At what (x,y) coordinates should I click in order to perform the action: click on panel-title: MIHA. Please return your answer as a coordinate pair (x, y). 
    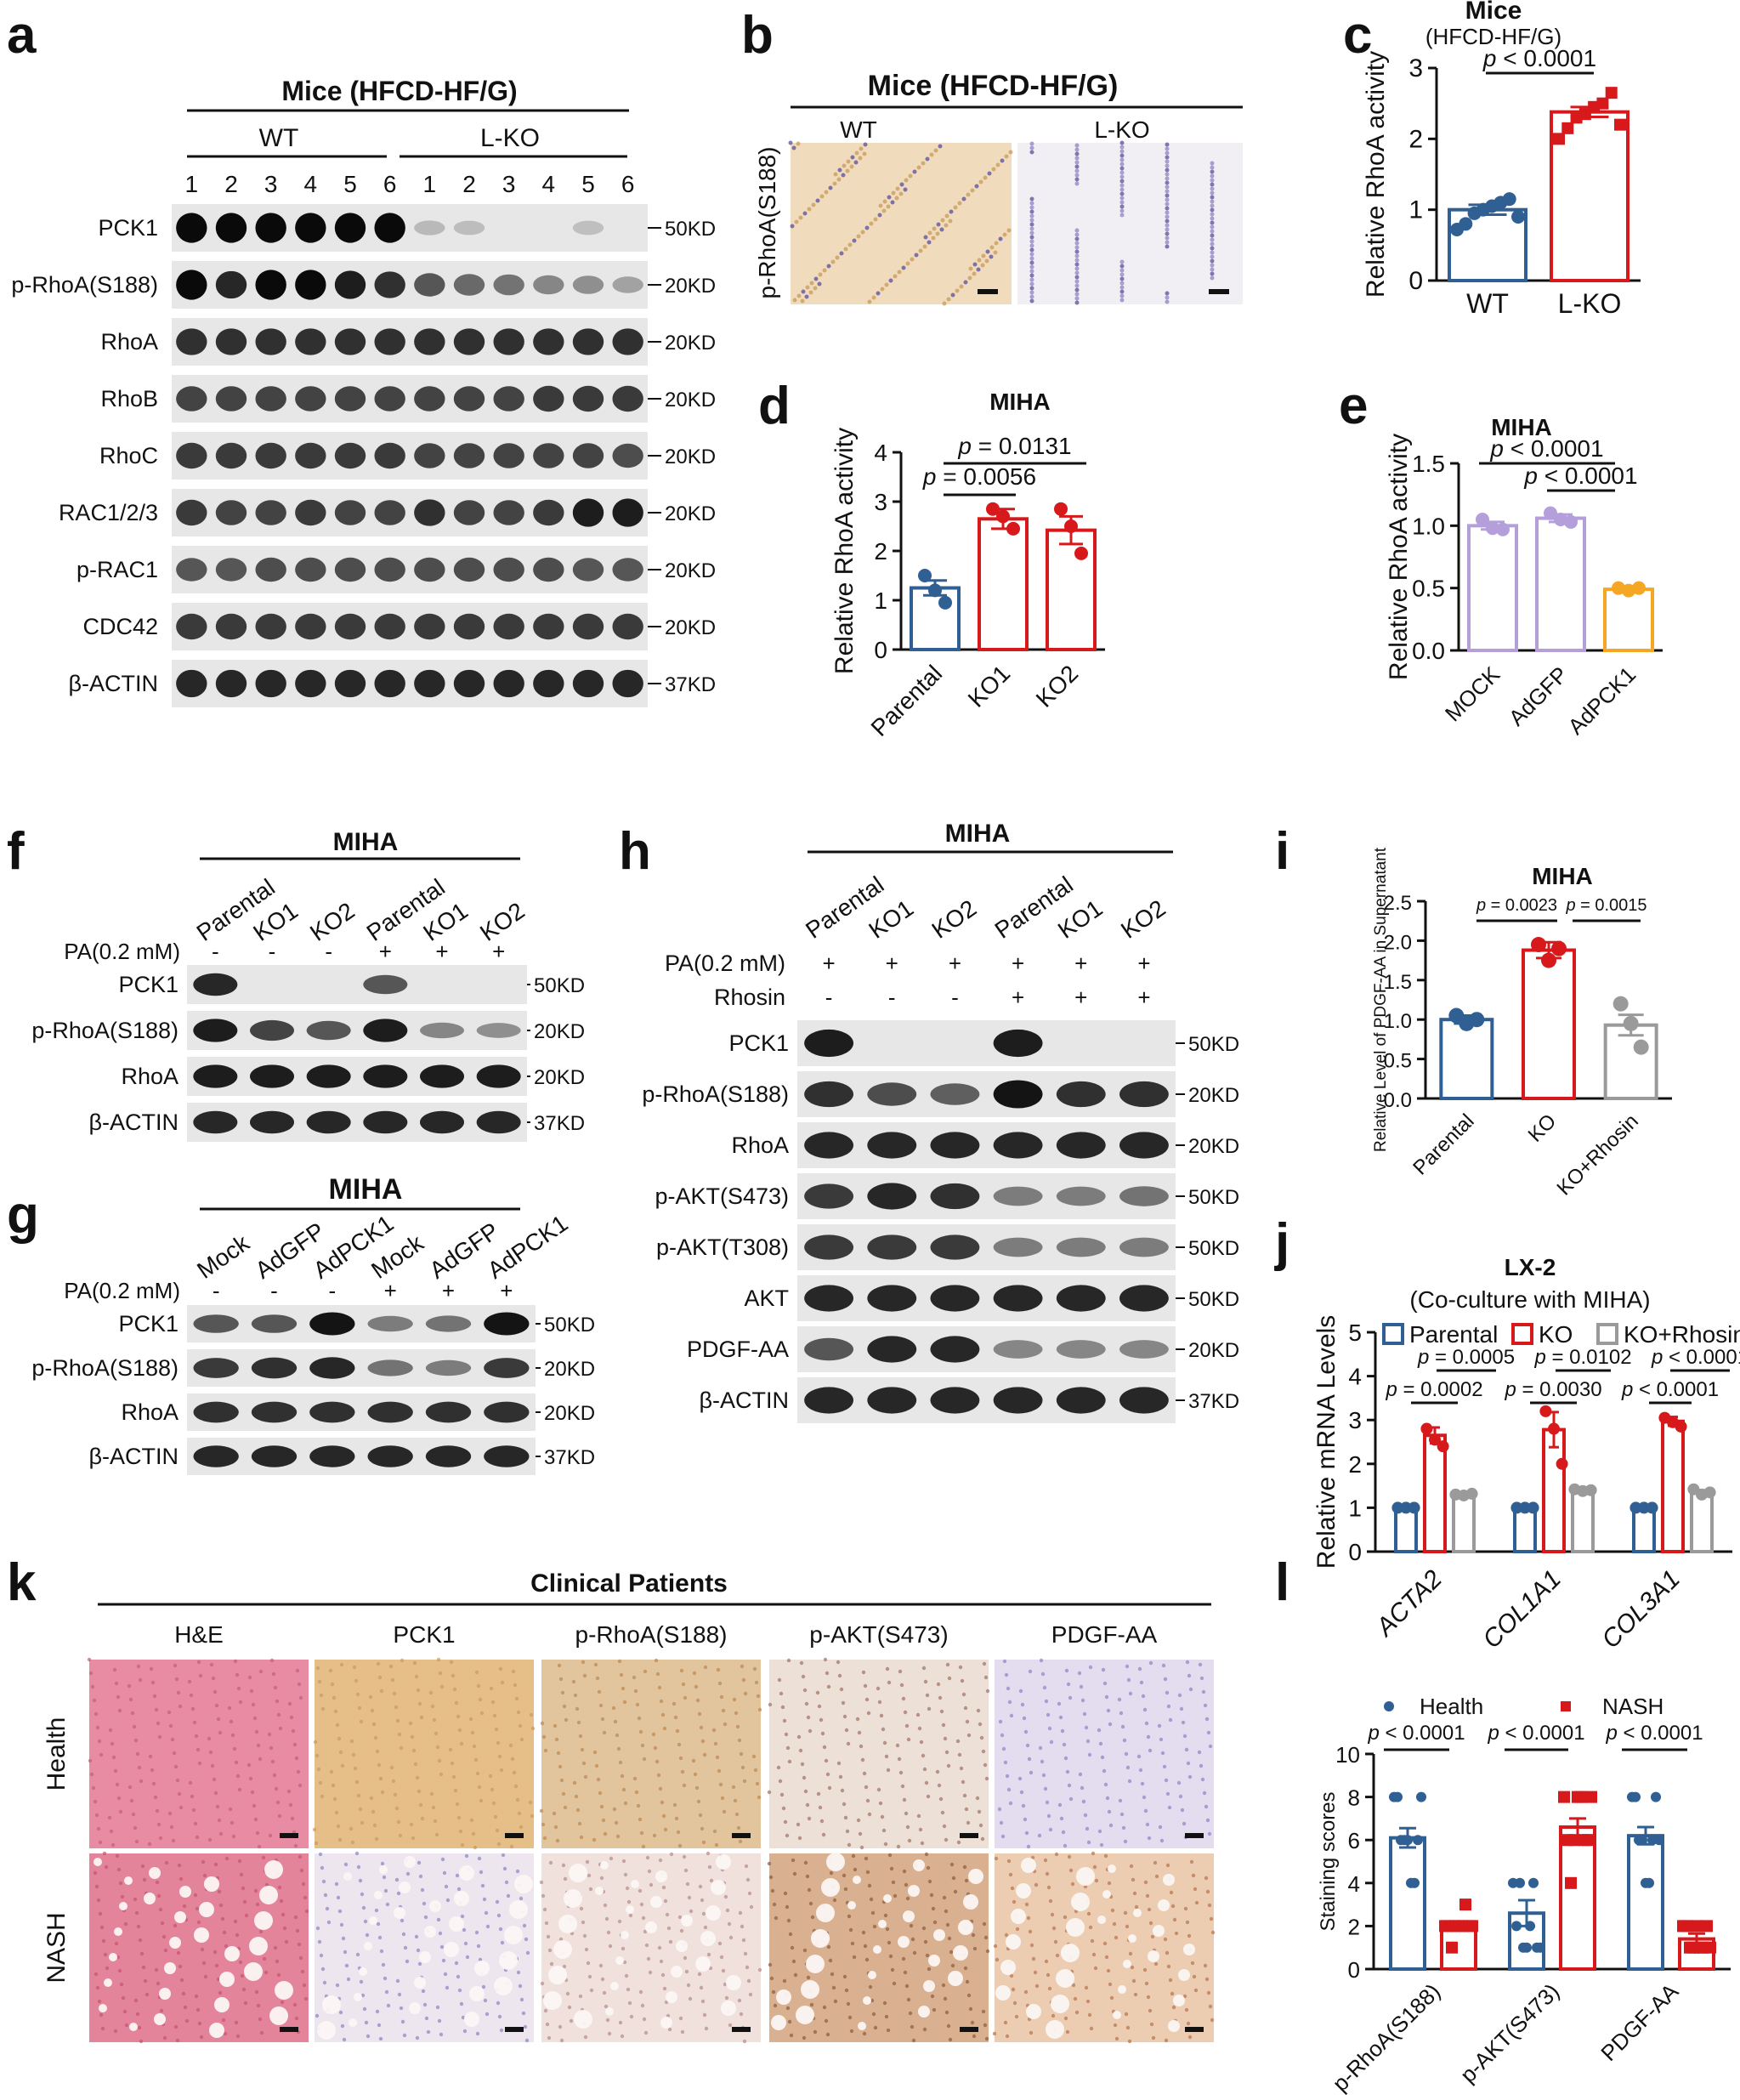
    Looking at the image, I should click on (1020, 402).